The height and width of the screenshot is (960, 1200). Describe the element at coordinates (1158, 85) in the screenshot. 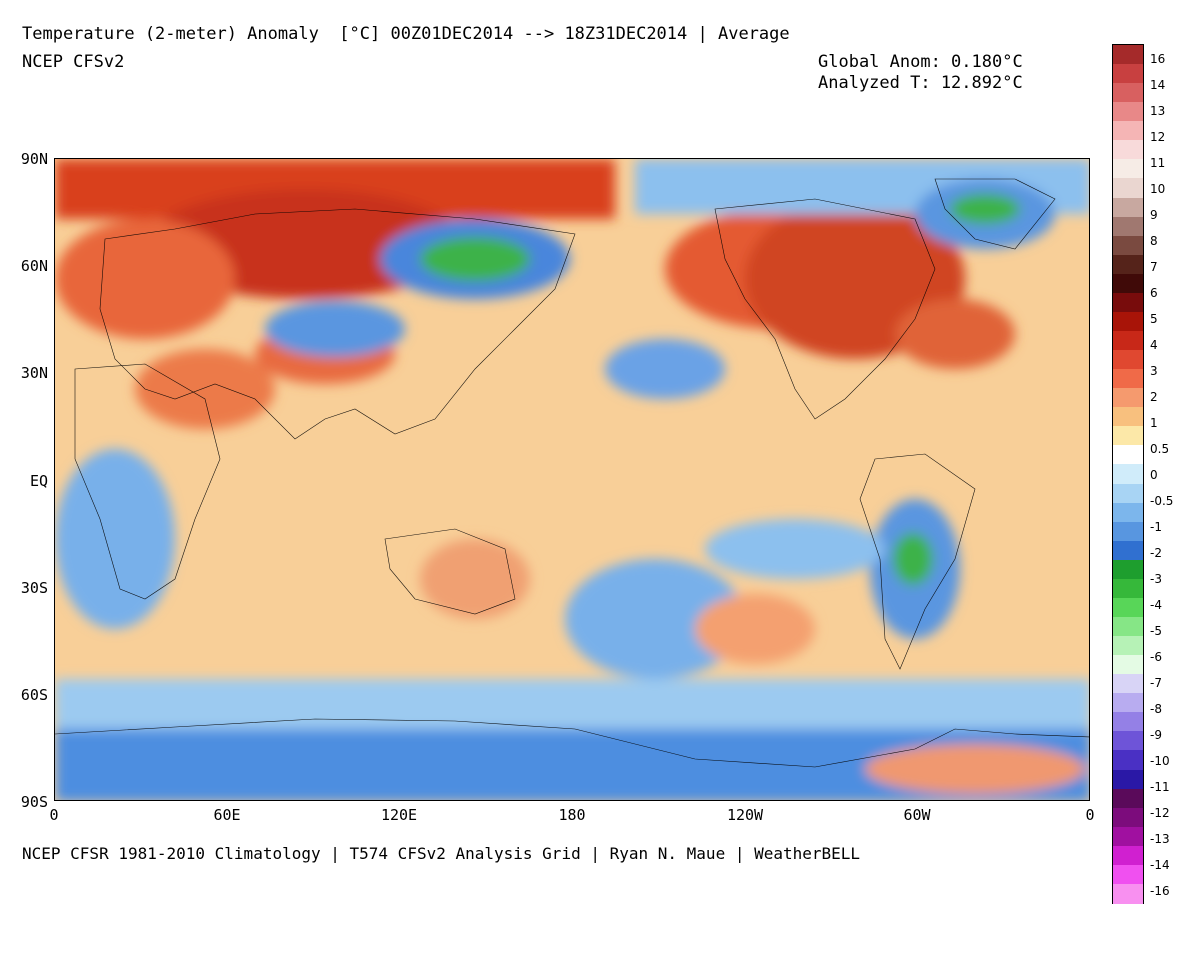

I see `colorbar-label: 14` at that location.